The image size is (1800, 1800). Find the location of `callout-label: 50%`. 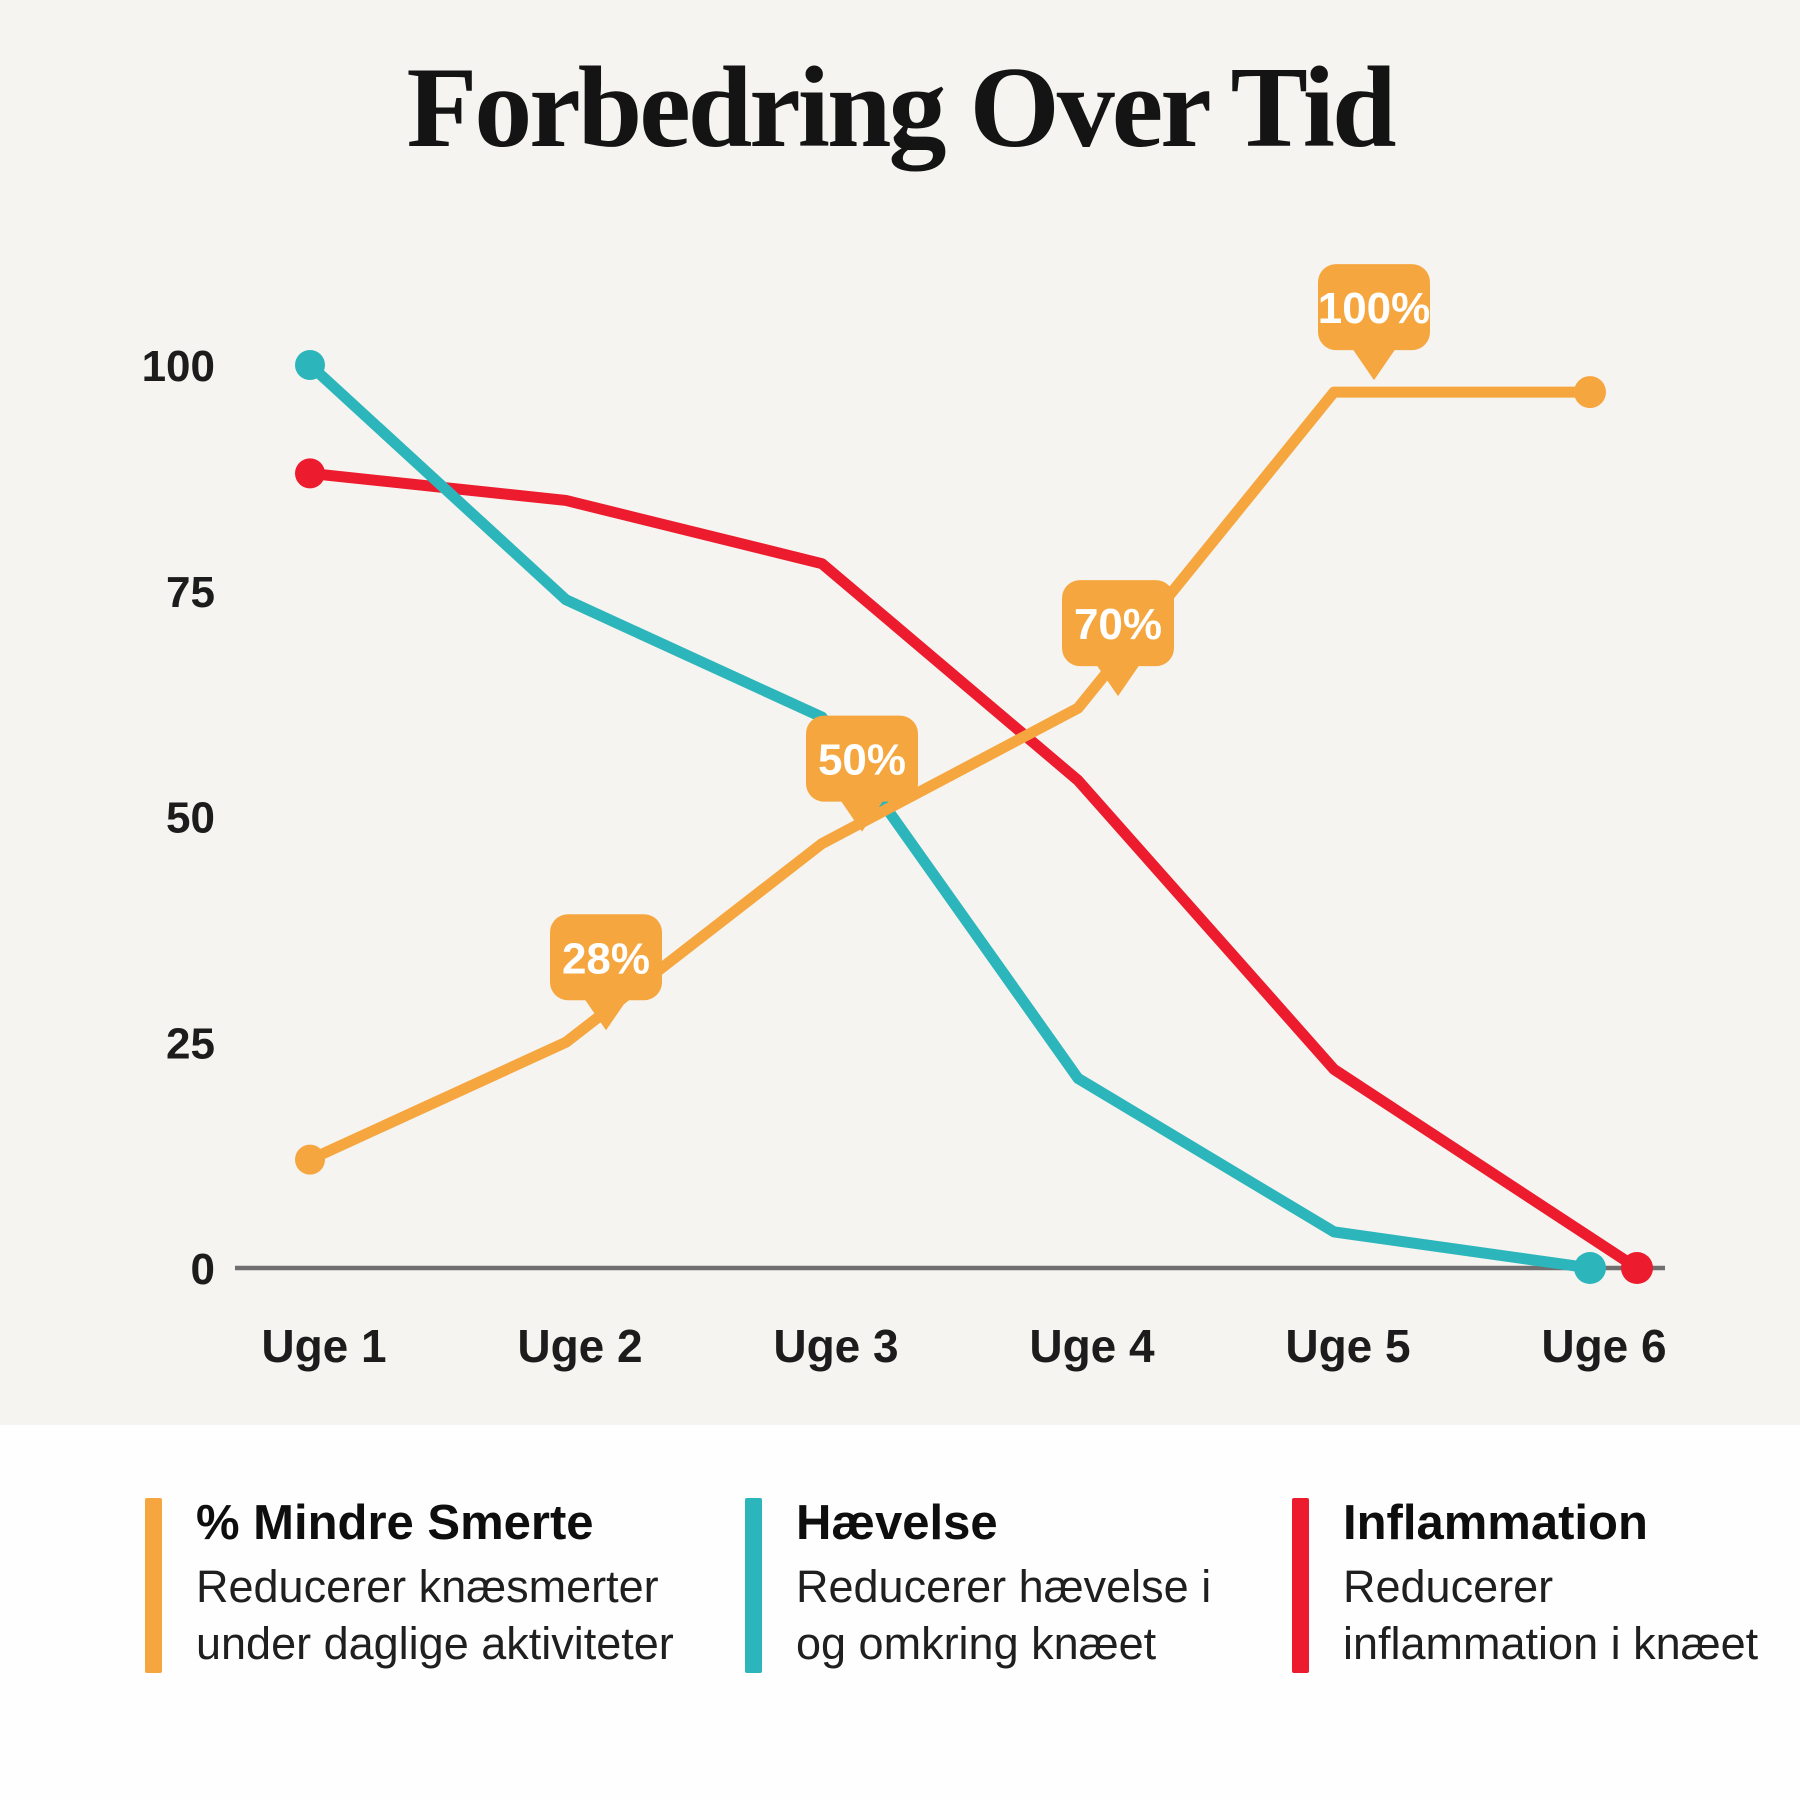

callout-label: 50% is located at coordinates (862, 760).